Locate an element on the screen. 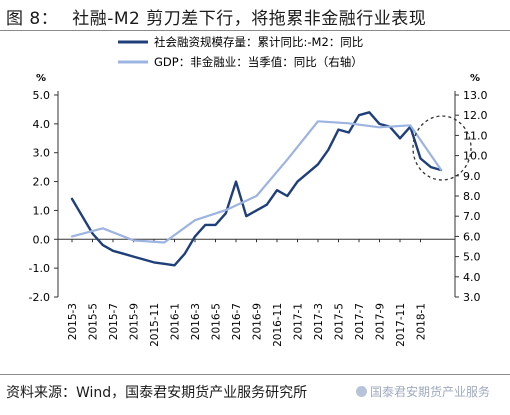 The width and height of the screenshot is (510, 415). x-tick-label: 2016-1 is located at coordinates (176, 321).